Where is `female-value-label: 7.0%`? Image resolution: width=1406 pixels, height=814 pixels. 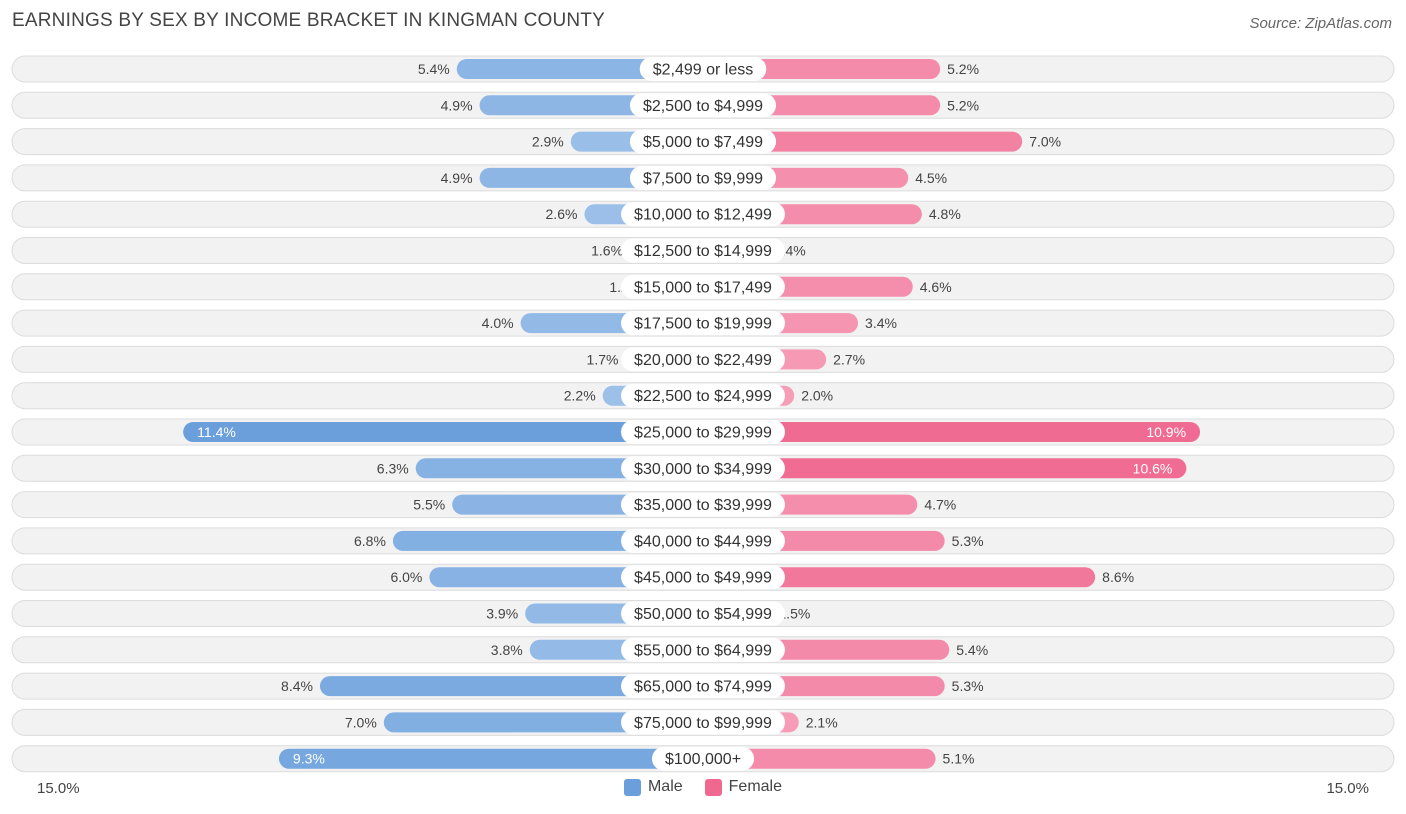 female-value-label: 7.0% is located at coordinates (1045, 142).